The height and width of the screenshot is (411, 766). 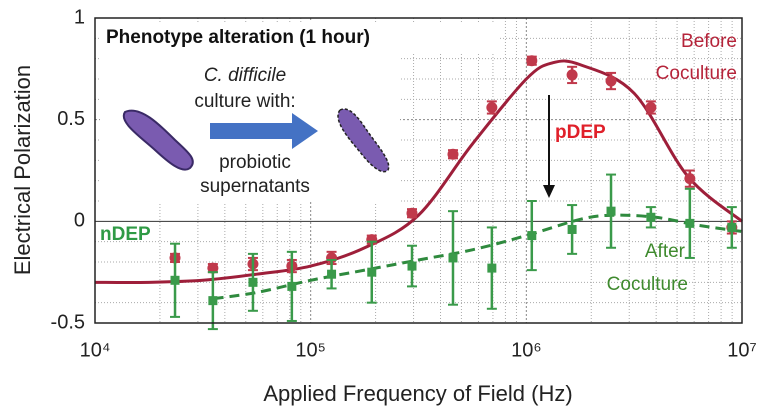 I want to click on y-axis-label: Electrical Polarization, so click(x=22, y=170).